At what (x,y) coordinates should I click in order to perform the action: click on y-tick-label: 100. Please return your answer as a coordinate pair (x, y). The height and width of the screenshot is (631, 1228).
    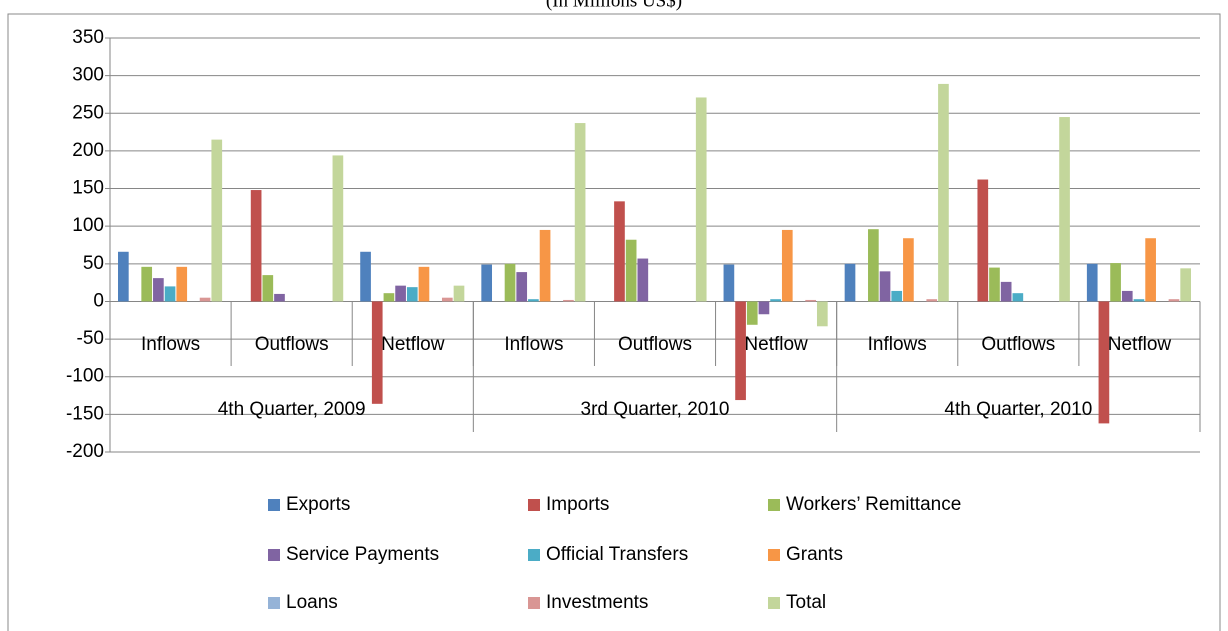
    Looking at the image, I should click on (88, 225).